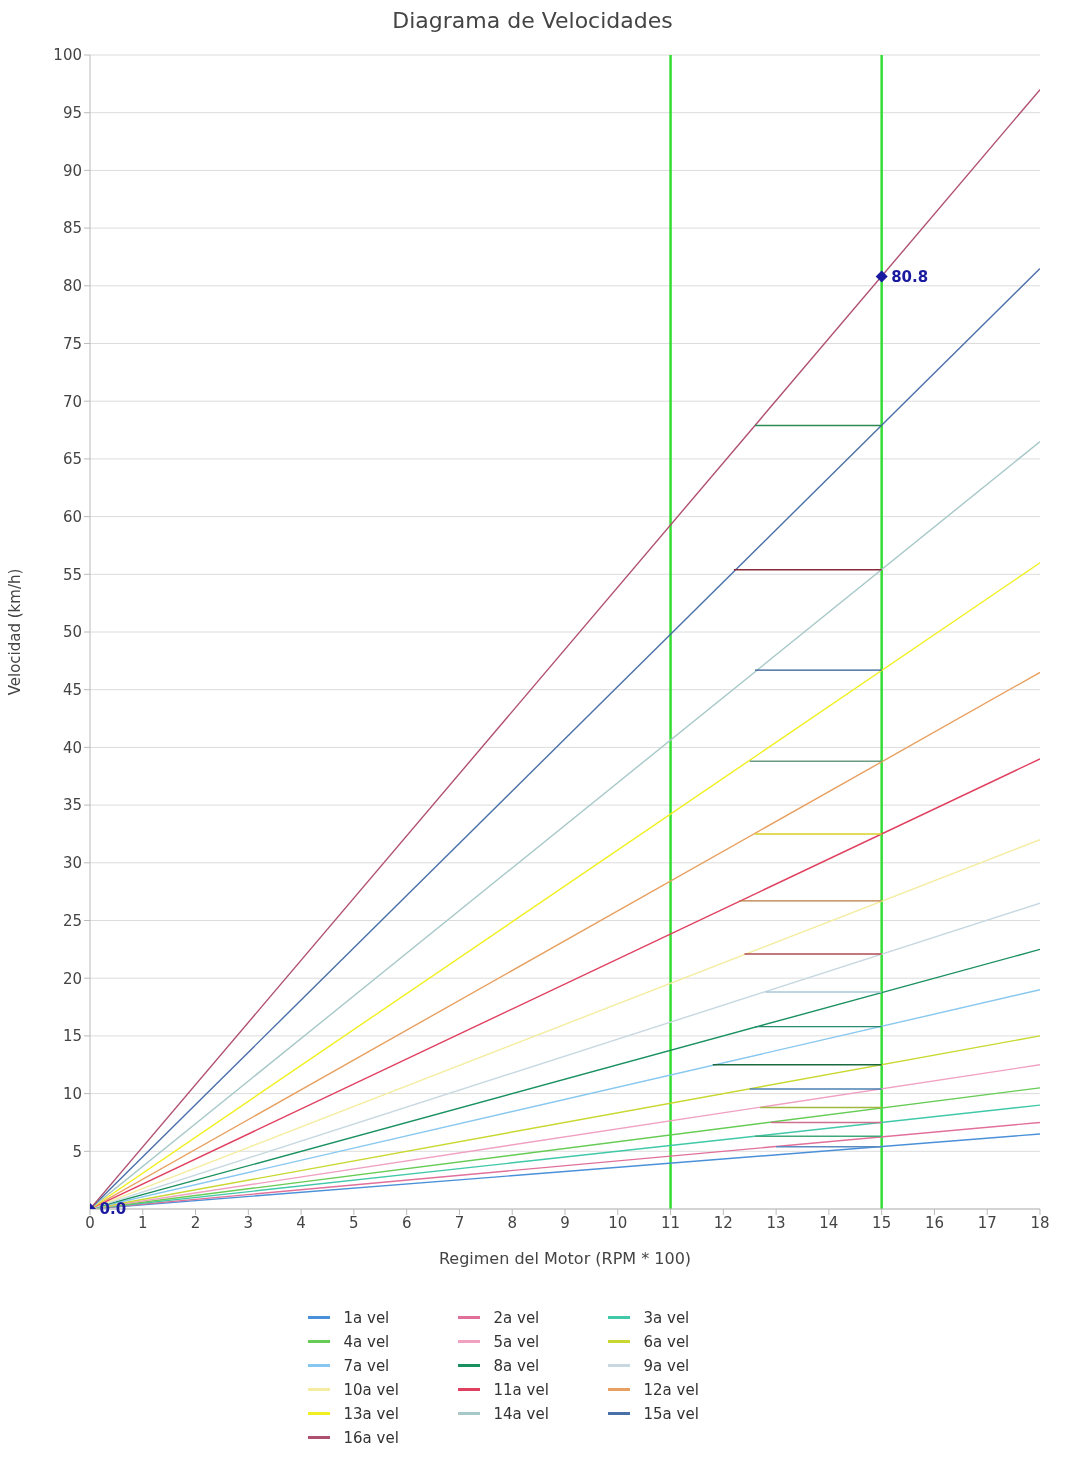 The height and width of the screenshot is (1484, 1065). Describe the element at coordinates (72, 1093) in the screenshot. I see `y-tick-label: 10` at that location.